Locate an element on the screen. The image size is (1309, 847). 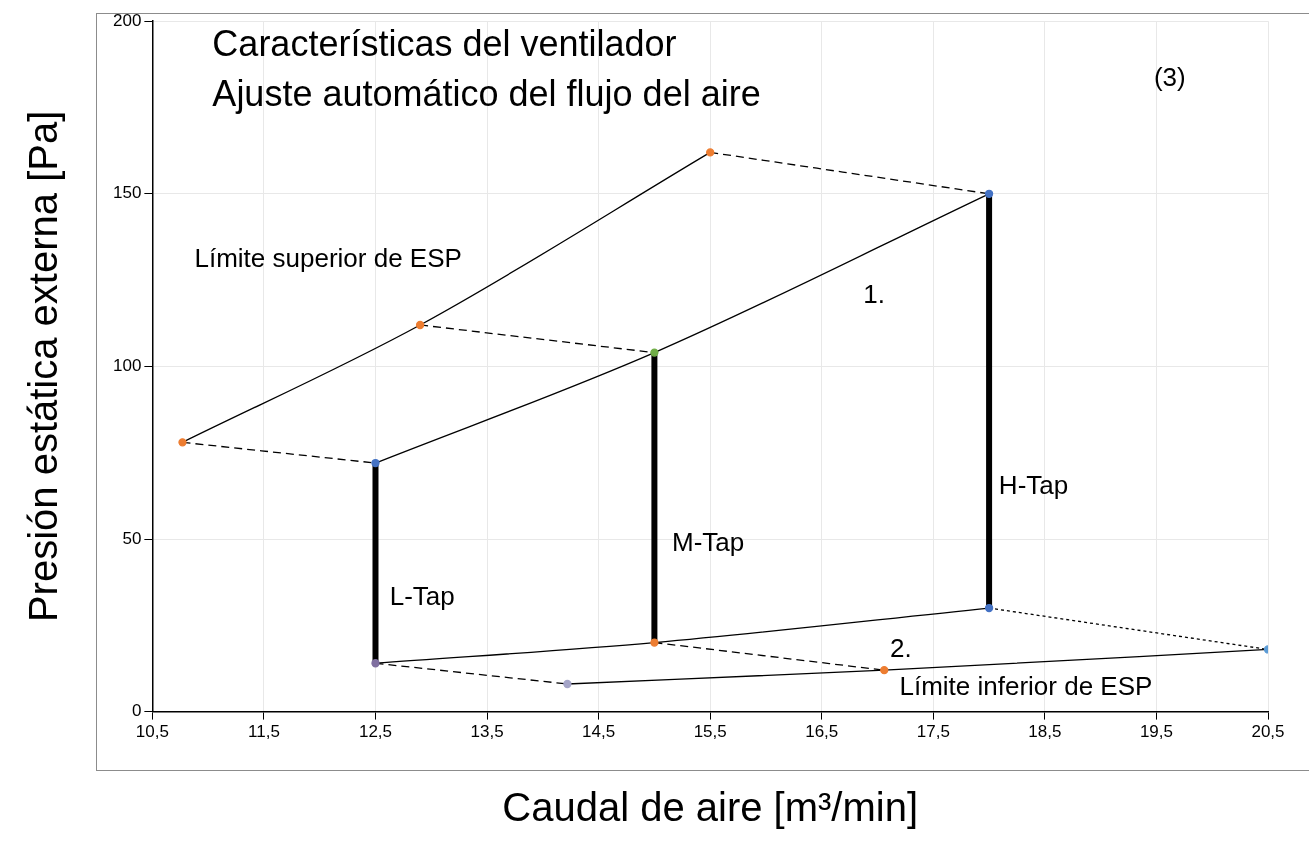
annotation: Límite inferior de ESP is located at coordinates (1026, 686).